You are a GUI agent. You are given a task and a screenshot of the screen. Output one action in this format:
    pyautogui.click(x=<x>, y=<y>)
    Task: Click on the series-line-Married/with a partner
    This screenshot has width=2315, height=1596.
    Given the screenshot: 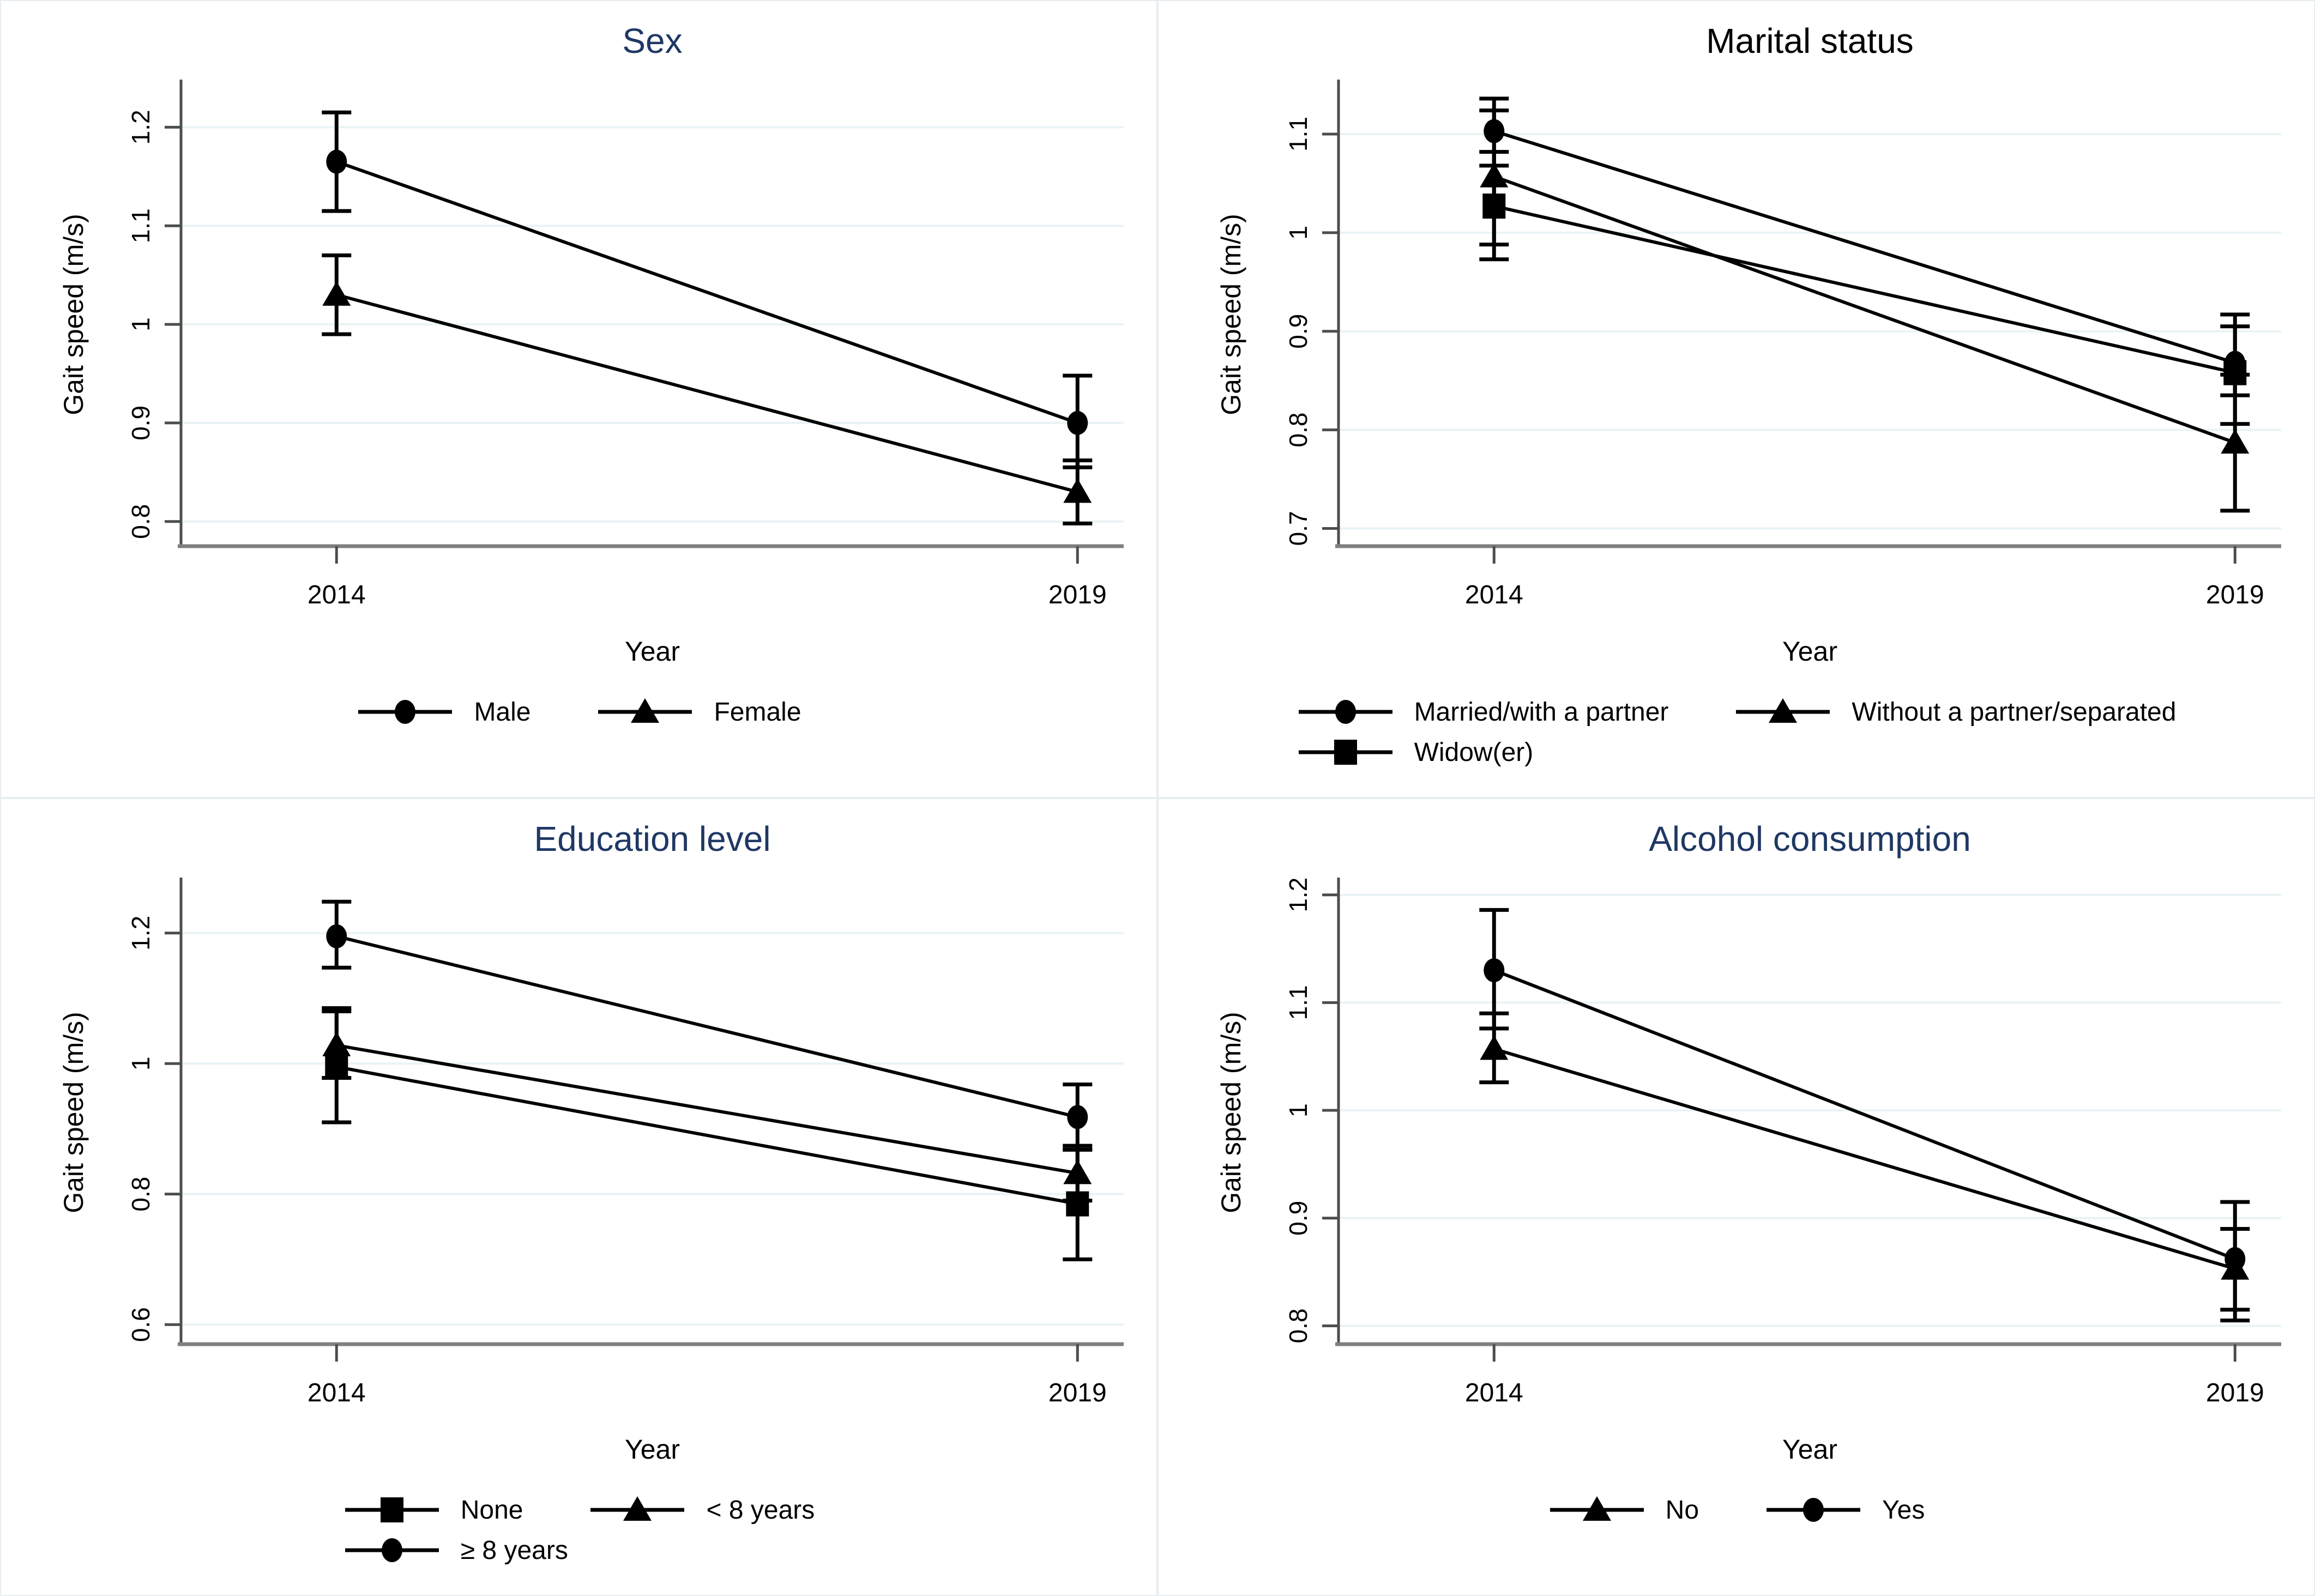 What is the action you would take?
    pyautogui.click(x=1864, y=247)
    